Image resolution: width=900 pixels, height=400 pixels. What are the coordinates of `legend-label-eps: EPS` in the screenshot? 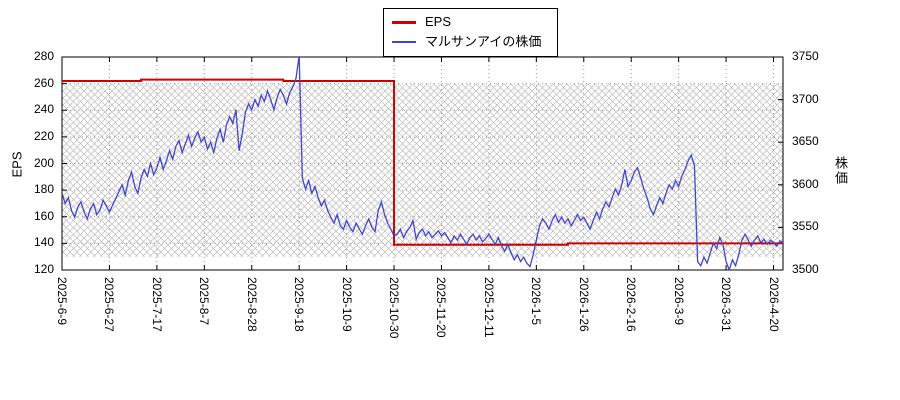 It's located at (438, 21).